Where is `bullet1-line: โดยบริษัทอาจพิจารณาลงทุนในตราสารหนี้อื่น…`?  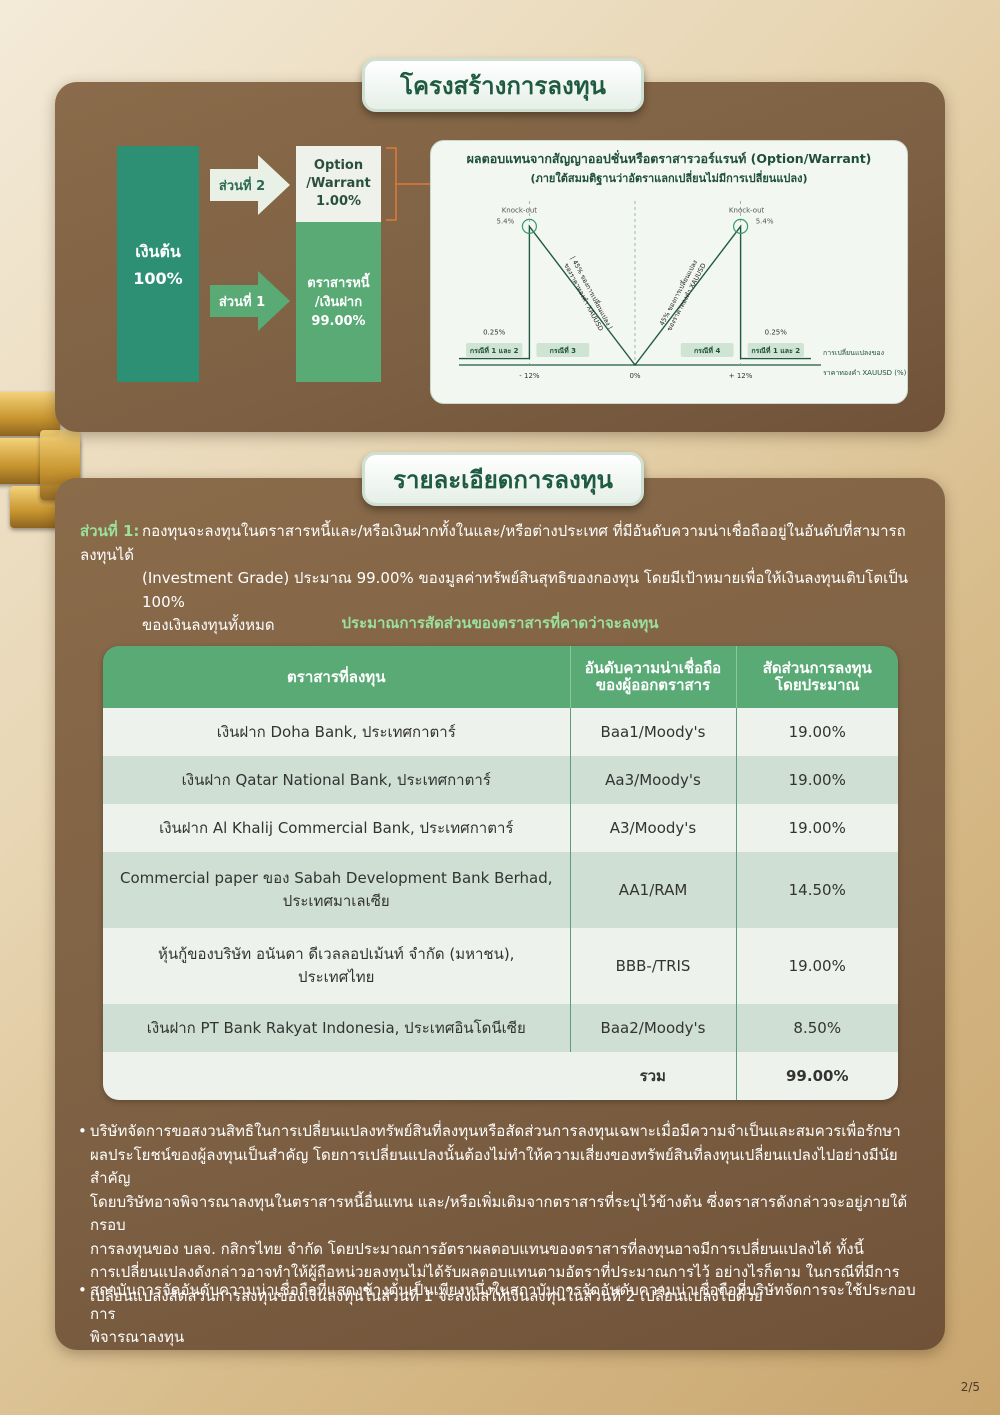 bullet1-line: โดยบริษัทอาจพิจารณาลงทุนในตราสารหนี้อื่น… is located at coordinates (499, 1213).